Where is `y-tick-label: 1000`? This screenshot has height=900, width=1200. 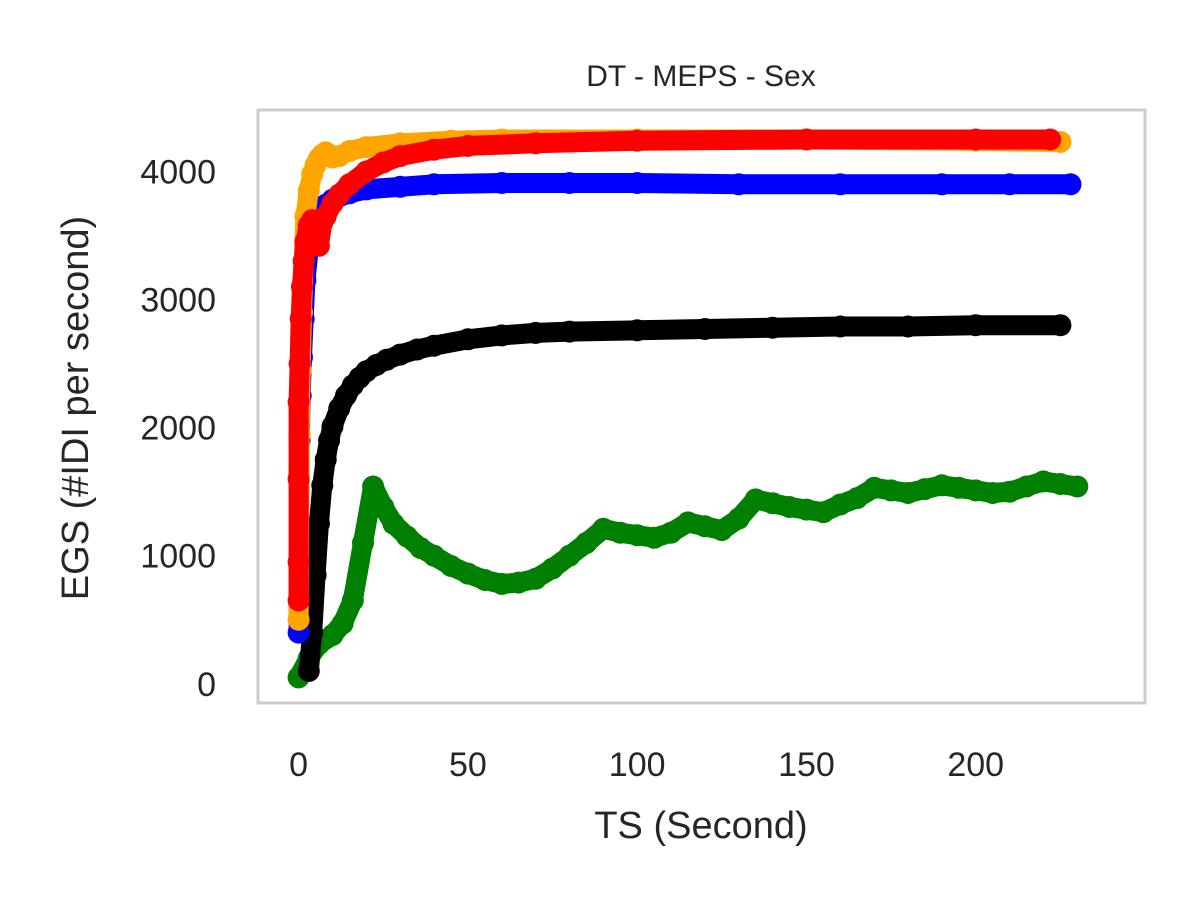 y-tick-label: 1000 is located at coordinates (178, 557).